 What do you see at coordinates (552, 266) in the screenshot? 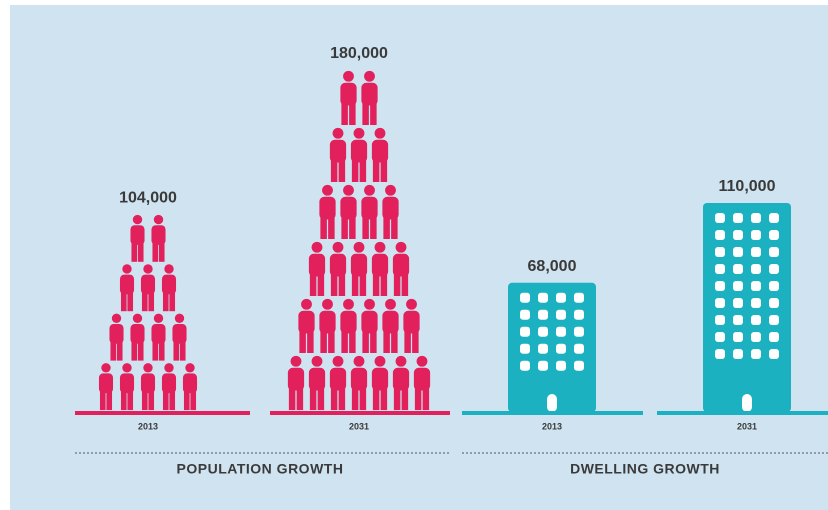
I see `value-label: 68,000` at bounding box center [552, 266].